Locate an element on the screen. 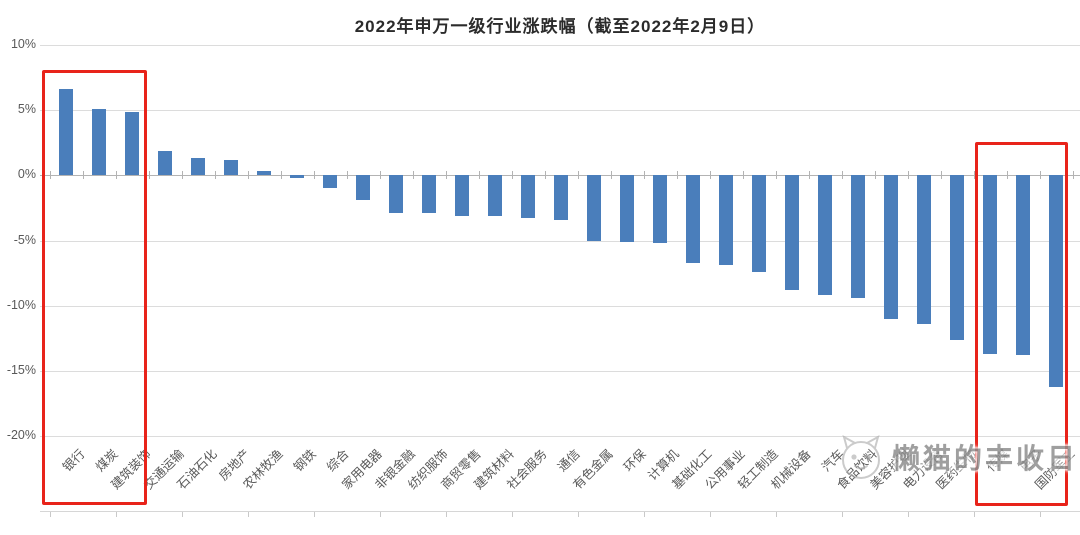 The width and height of the screenshot is (1080, 535). watermark: 懒猫的丰收日 is located at coordinates (956, 457).